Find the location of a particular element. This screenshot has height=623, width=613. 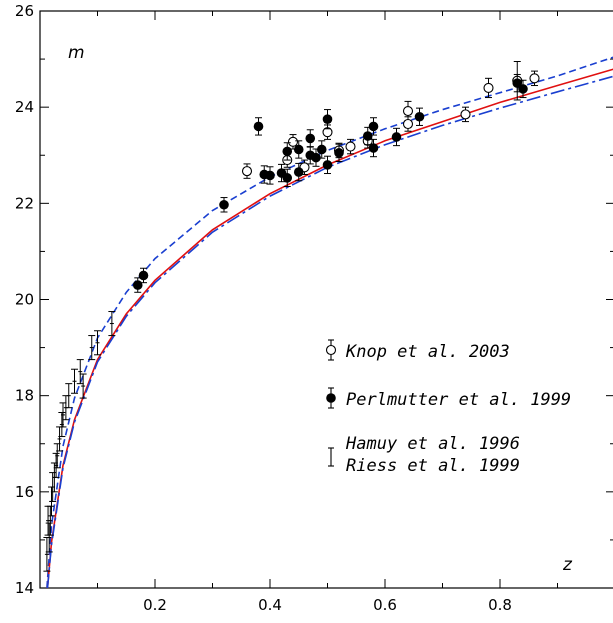

y-tick-label: 20 is located at coordinates (24, 300).